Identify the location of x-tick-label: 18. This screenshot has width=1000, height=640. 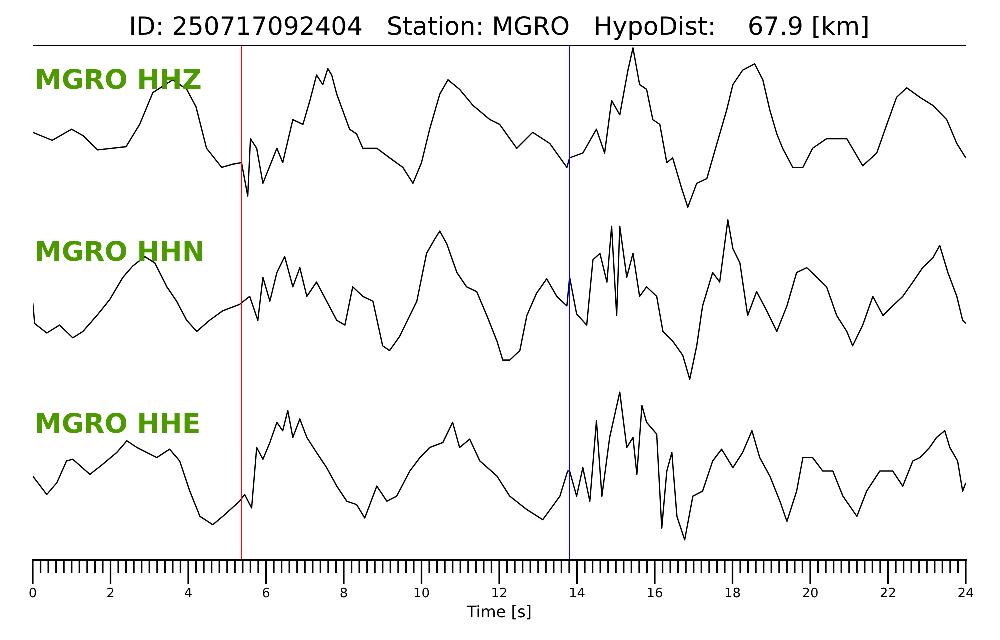
(733, 594).